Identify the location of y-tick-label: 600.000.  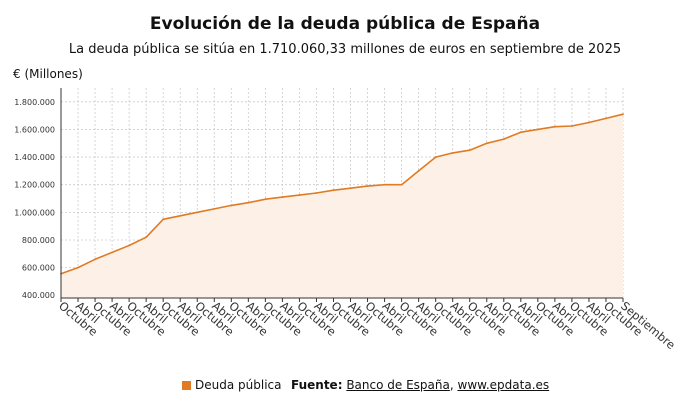
(38, 268).